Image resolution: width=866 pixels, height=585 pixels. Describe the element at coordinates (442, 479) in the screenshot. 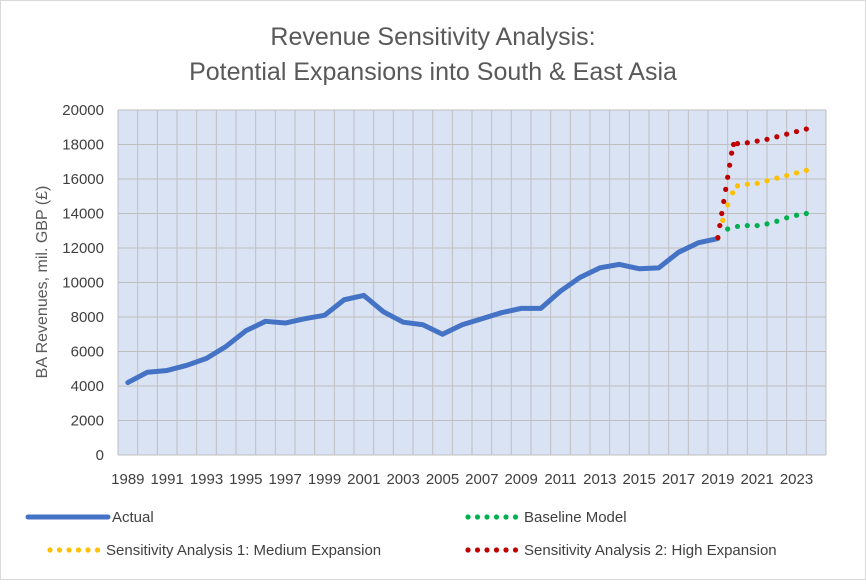

I see `x-tick-label: 2005` at that location.